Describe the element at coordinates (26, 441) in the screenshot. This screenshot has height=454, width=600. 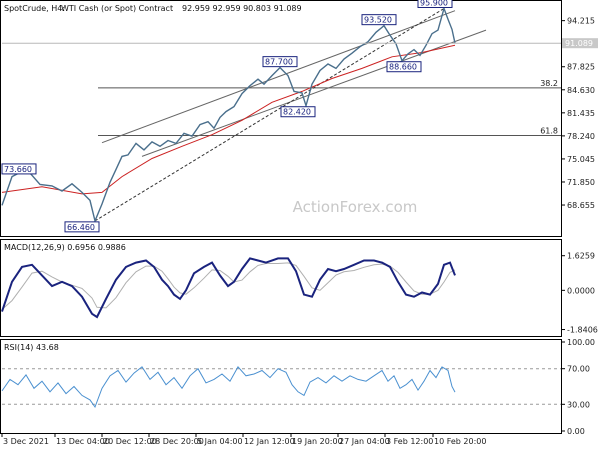
I see `time-tick-label: 3 Dec 2021` at that location.